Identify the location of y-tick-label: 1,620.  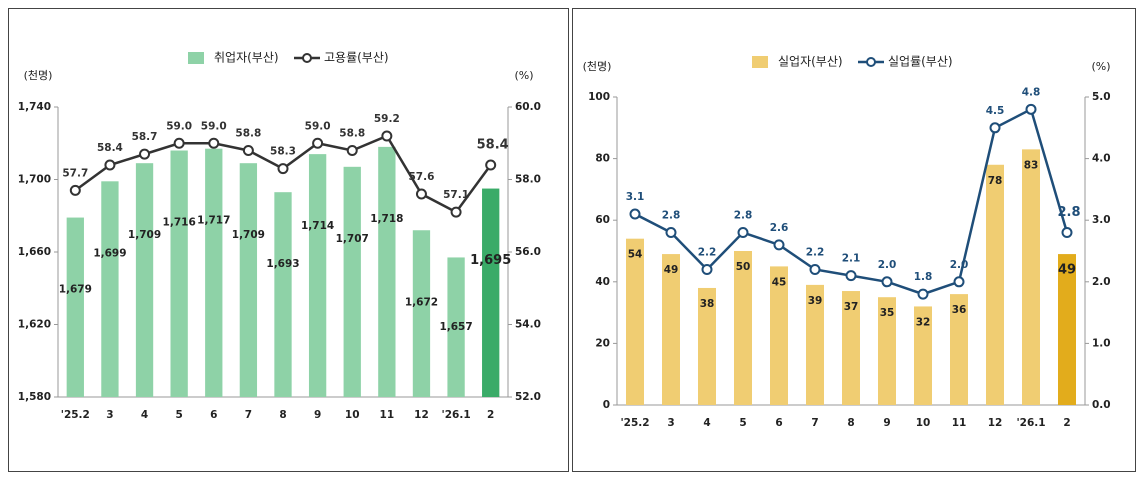
(34, 325).